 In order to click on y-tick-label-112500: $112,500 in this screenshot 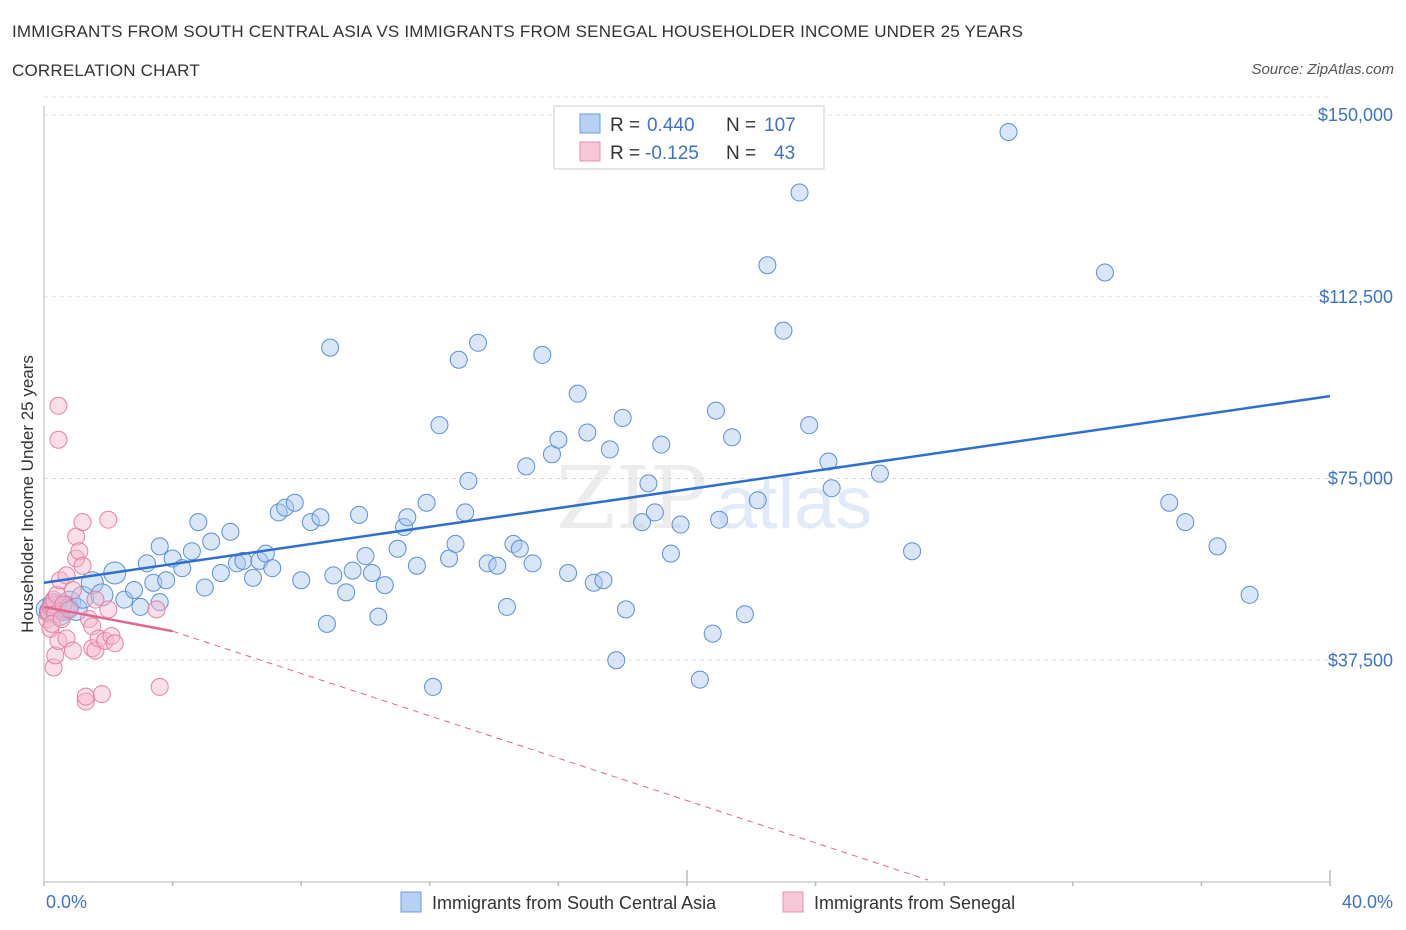, I will do `click(1356, 297)`.